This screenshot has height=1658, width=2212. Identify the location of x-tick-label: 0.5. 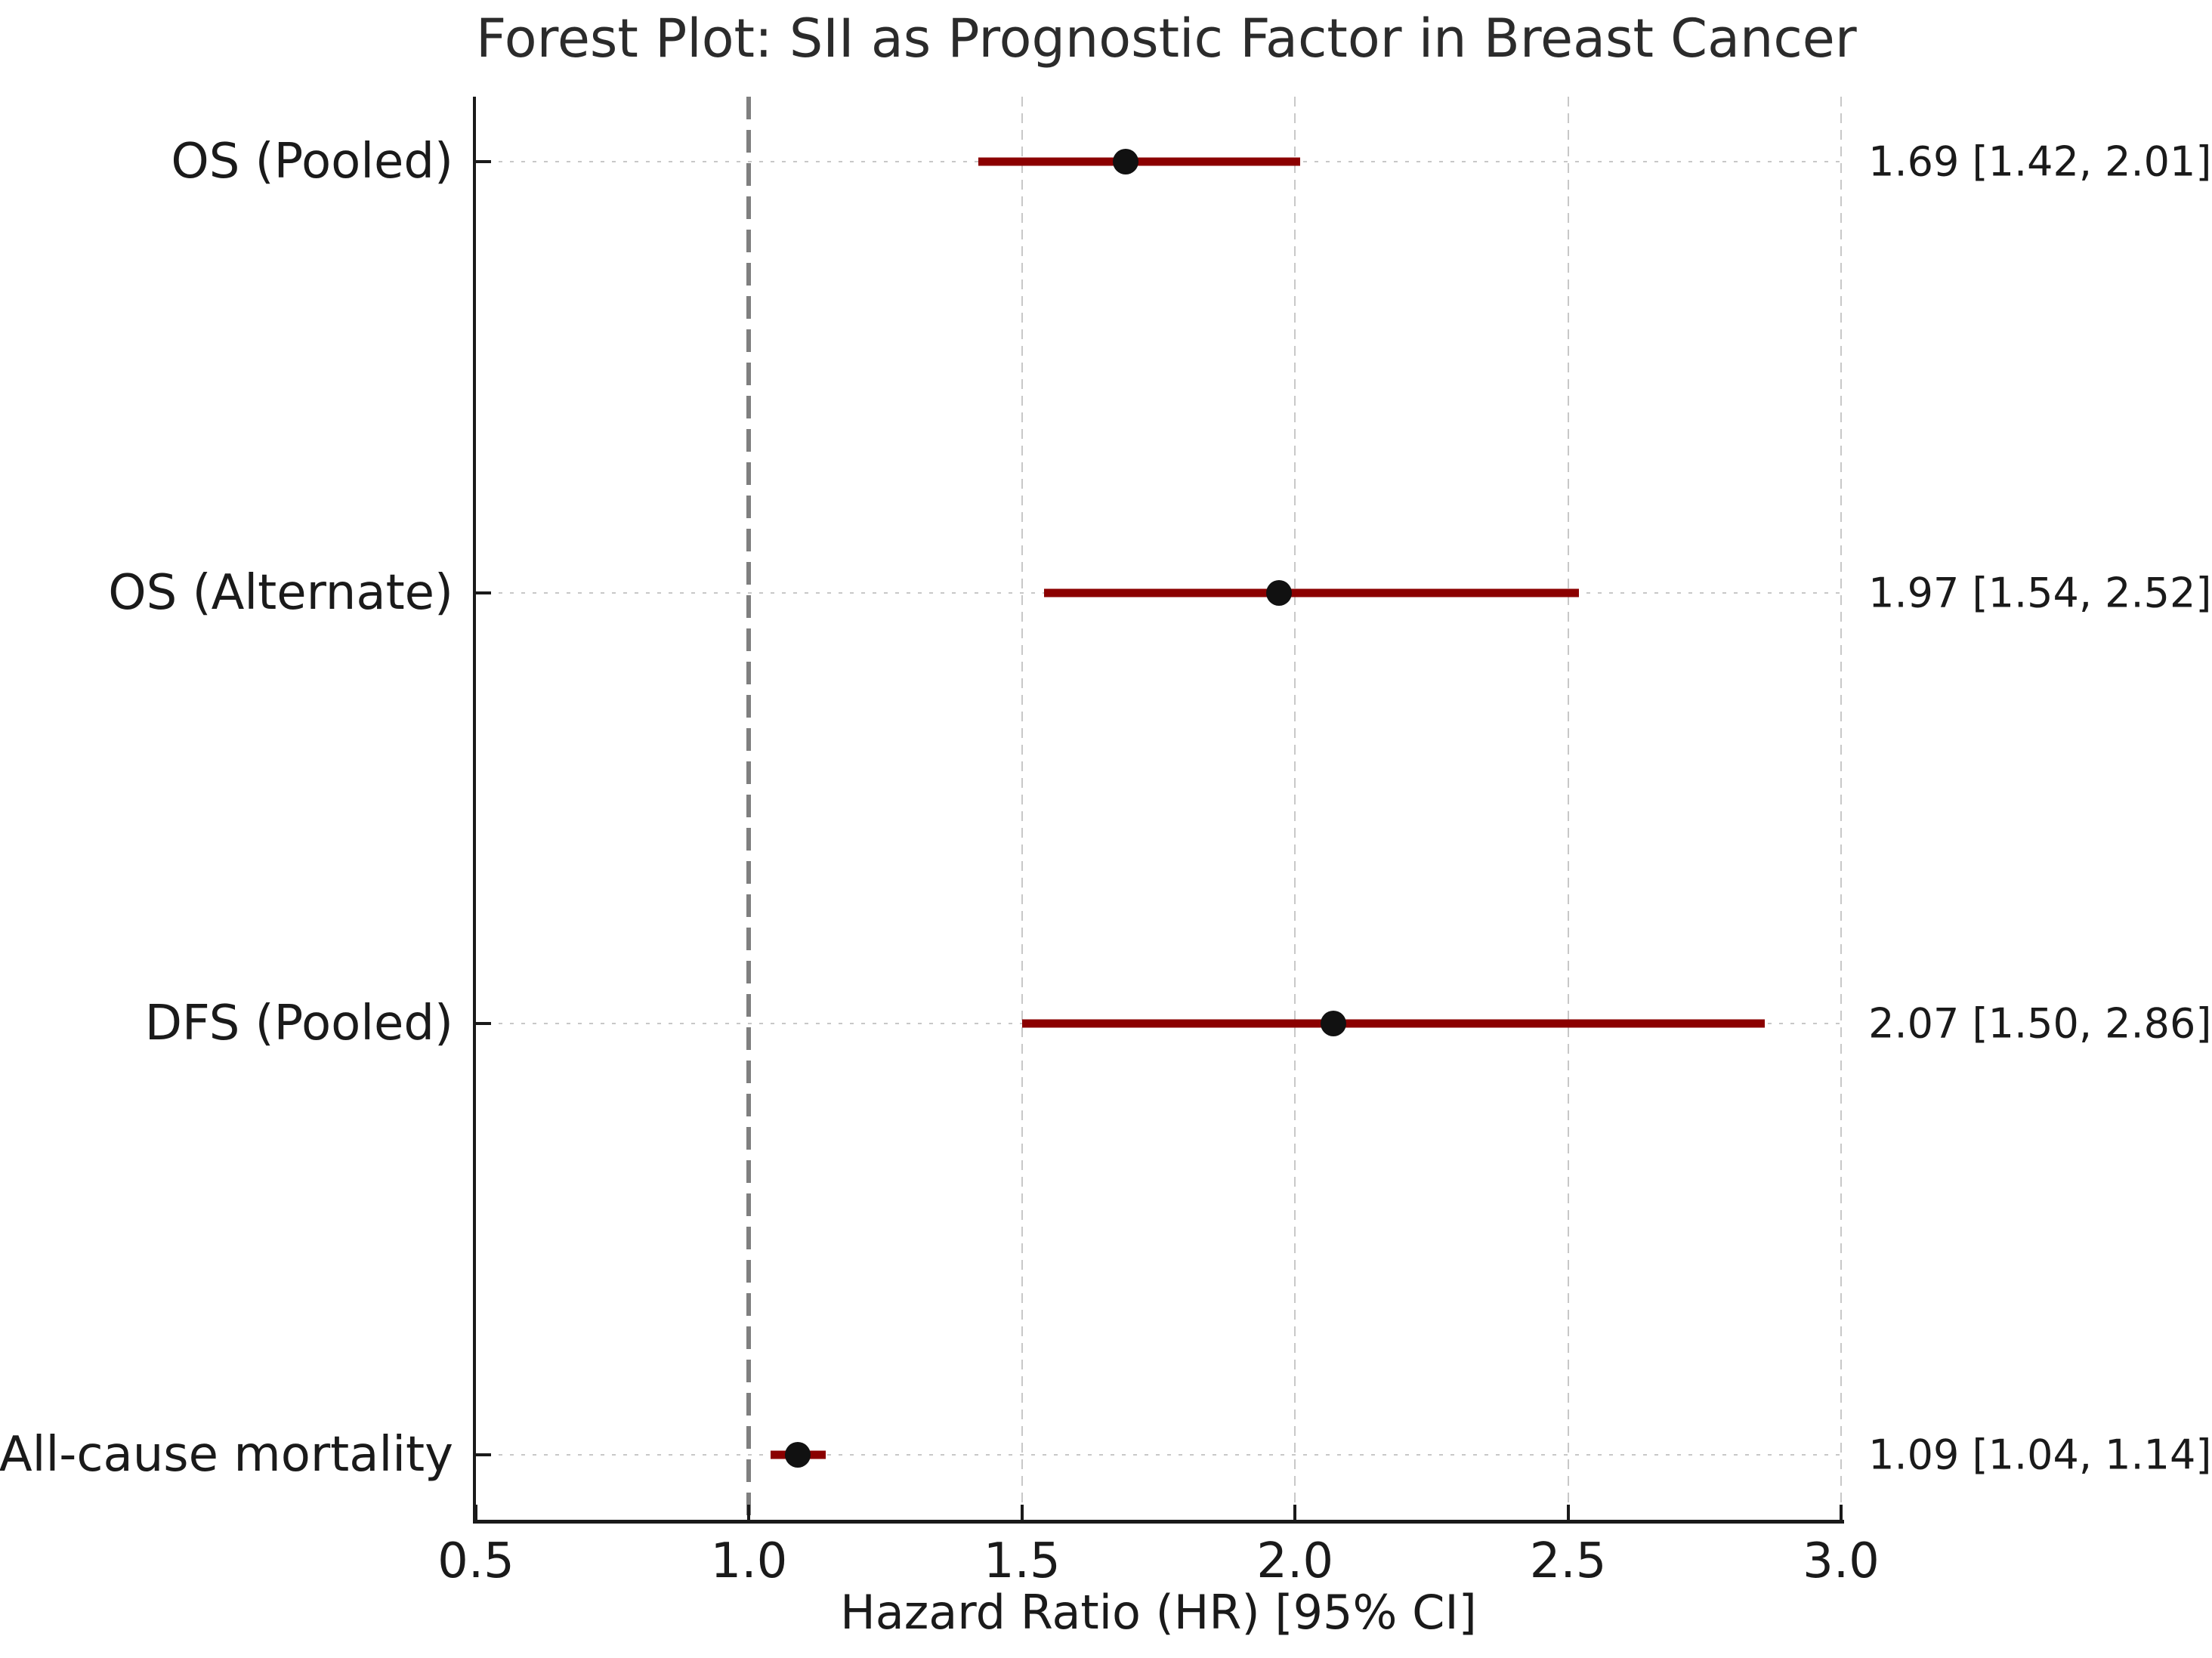
(476, 1561).